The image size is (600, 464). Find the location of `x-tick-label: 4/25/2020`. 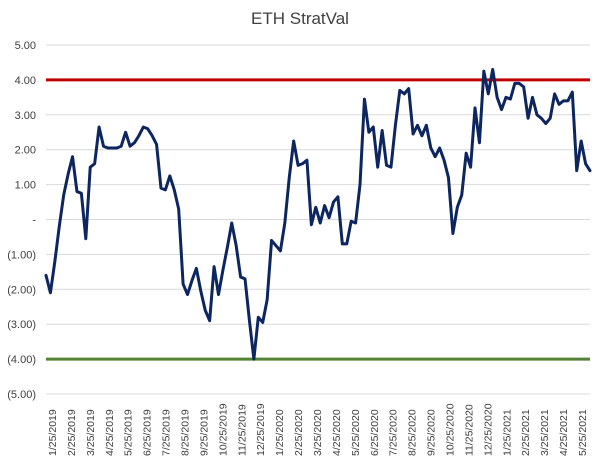

x-tick-label: 4/25/2020 is located at coordinates (337, 432).